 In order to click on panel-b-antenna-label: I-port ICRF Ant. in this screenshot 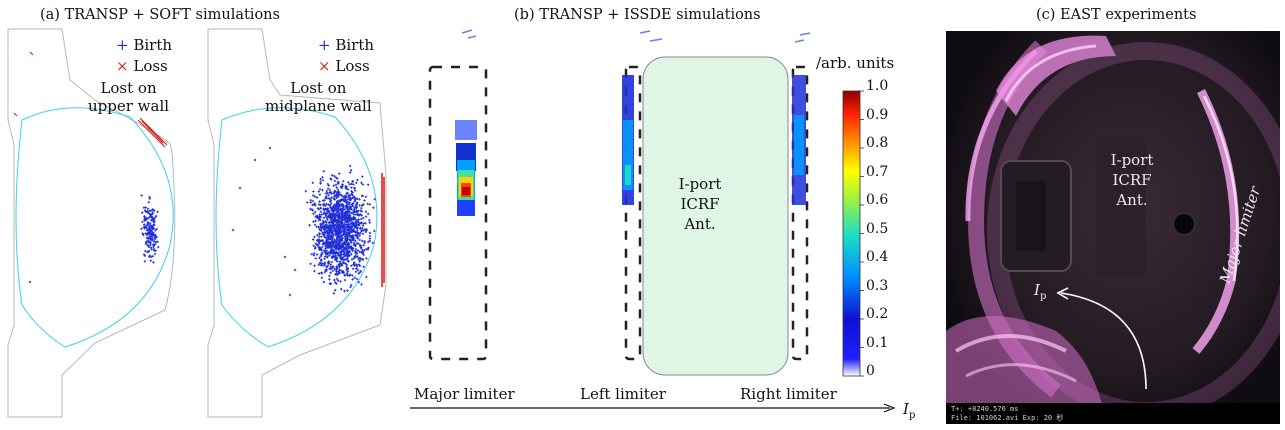, I will do `click(700, 204)`.